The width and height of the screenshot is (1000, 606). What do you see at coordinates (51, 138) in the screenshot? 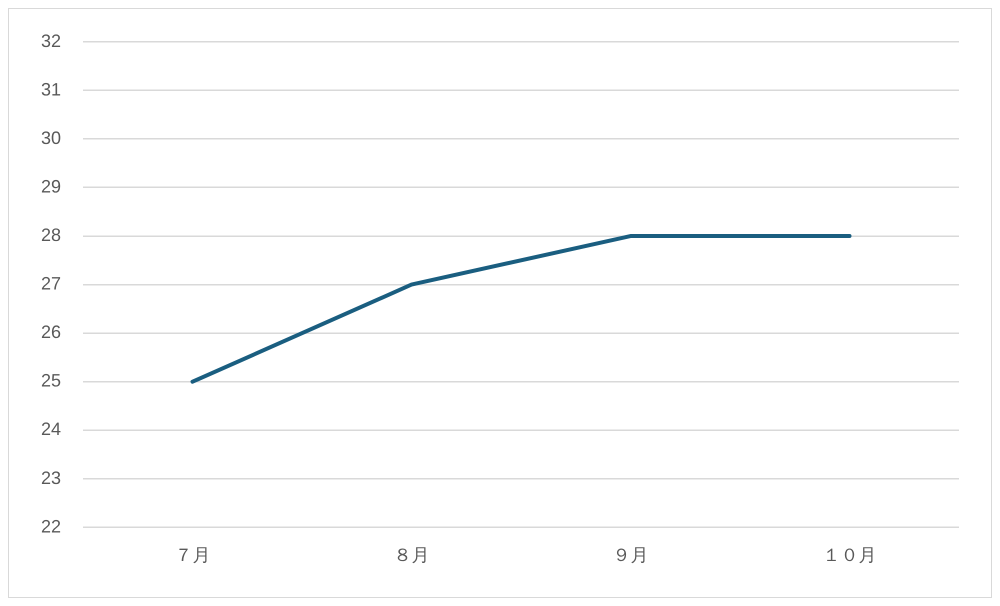
I see `y-tick-label: 30` at bounding box center [51, 138].